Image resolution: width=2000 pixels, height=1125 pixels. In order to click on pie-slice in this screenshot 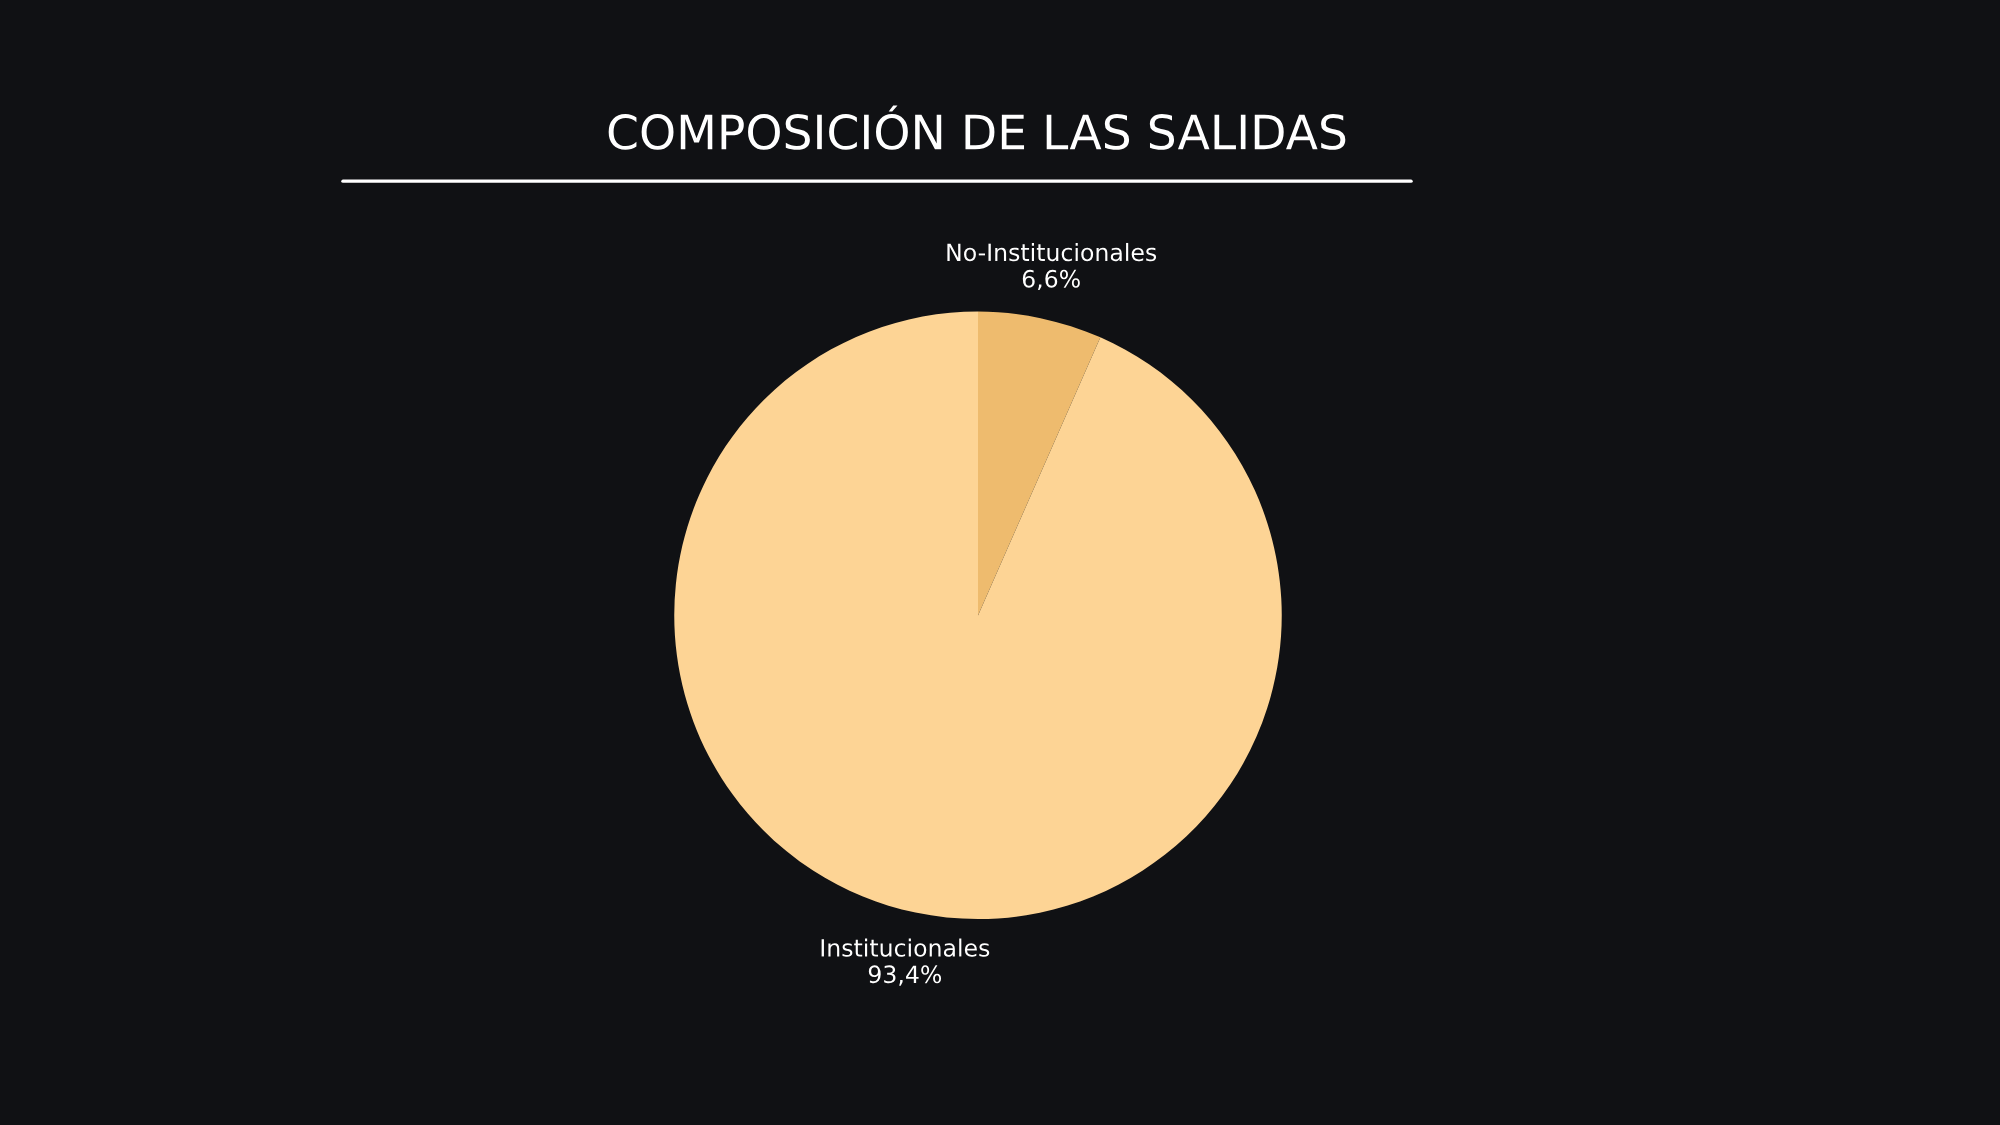, I will do `click(1039, 463)`.